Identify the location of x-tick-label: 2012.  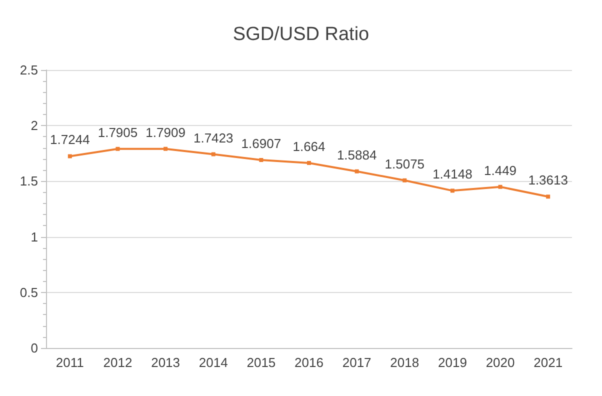
(117, 362).